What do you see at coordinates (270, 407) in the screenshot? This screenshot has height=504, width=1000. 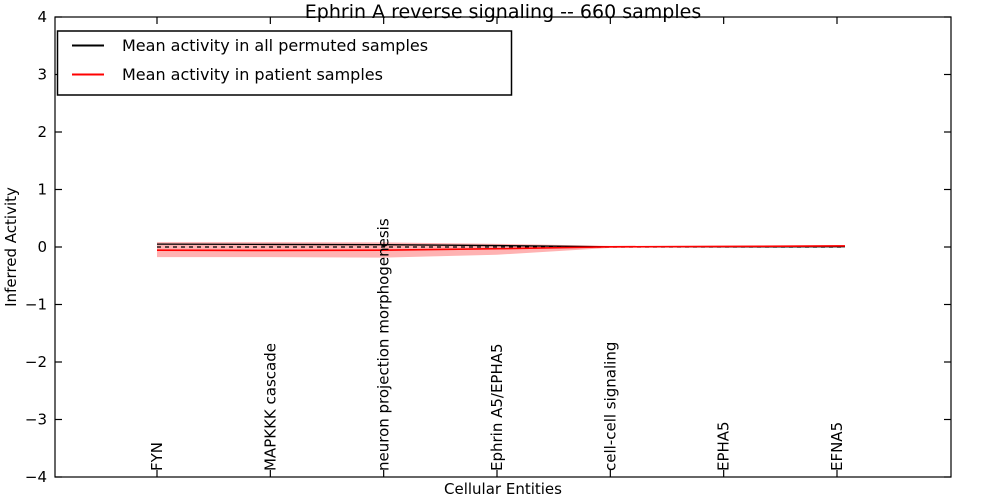 I see `x-tick-label: MAPKKK cascade` at bounding box center [270, 407].